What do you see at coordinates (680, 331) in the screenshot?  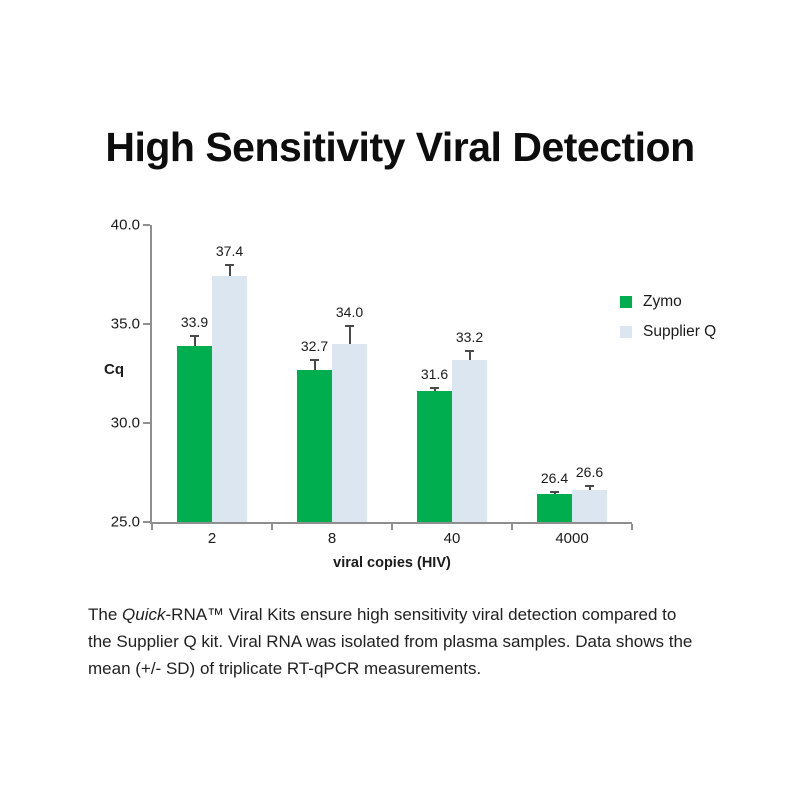 I see `legend-label-supplier-q: Supplier Q` at bounding box center [680, 331].